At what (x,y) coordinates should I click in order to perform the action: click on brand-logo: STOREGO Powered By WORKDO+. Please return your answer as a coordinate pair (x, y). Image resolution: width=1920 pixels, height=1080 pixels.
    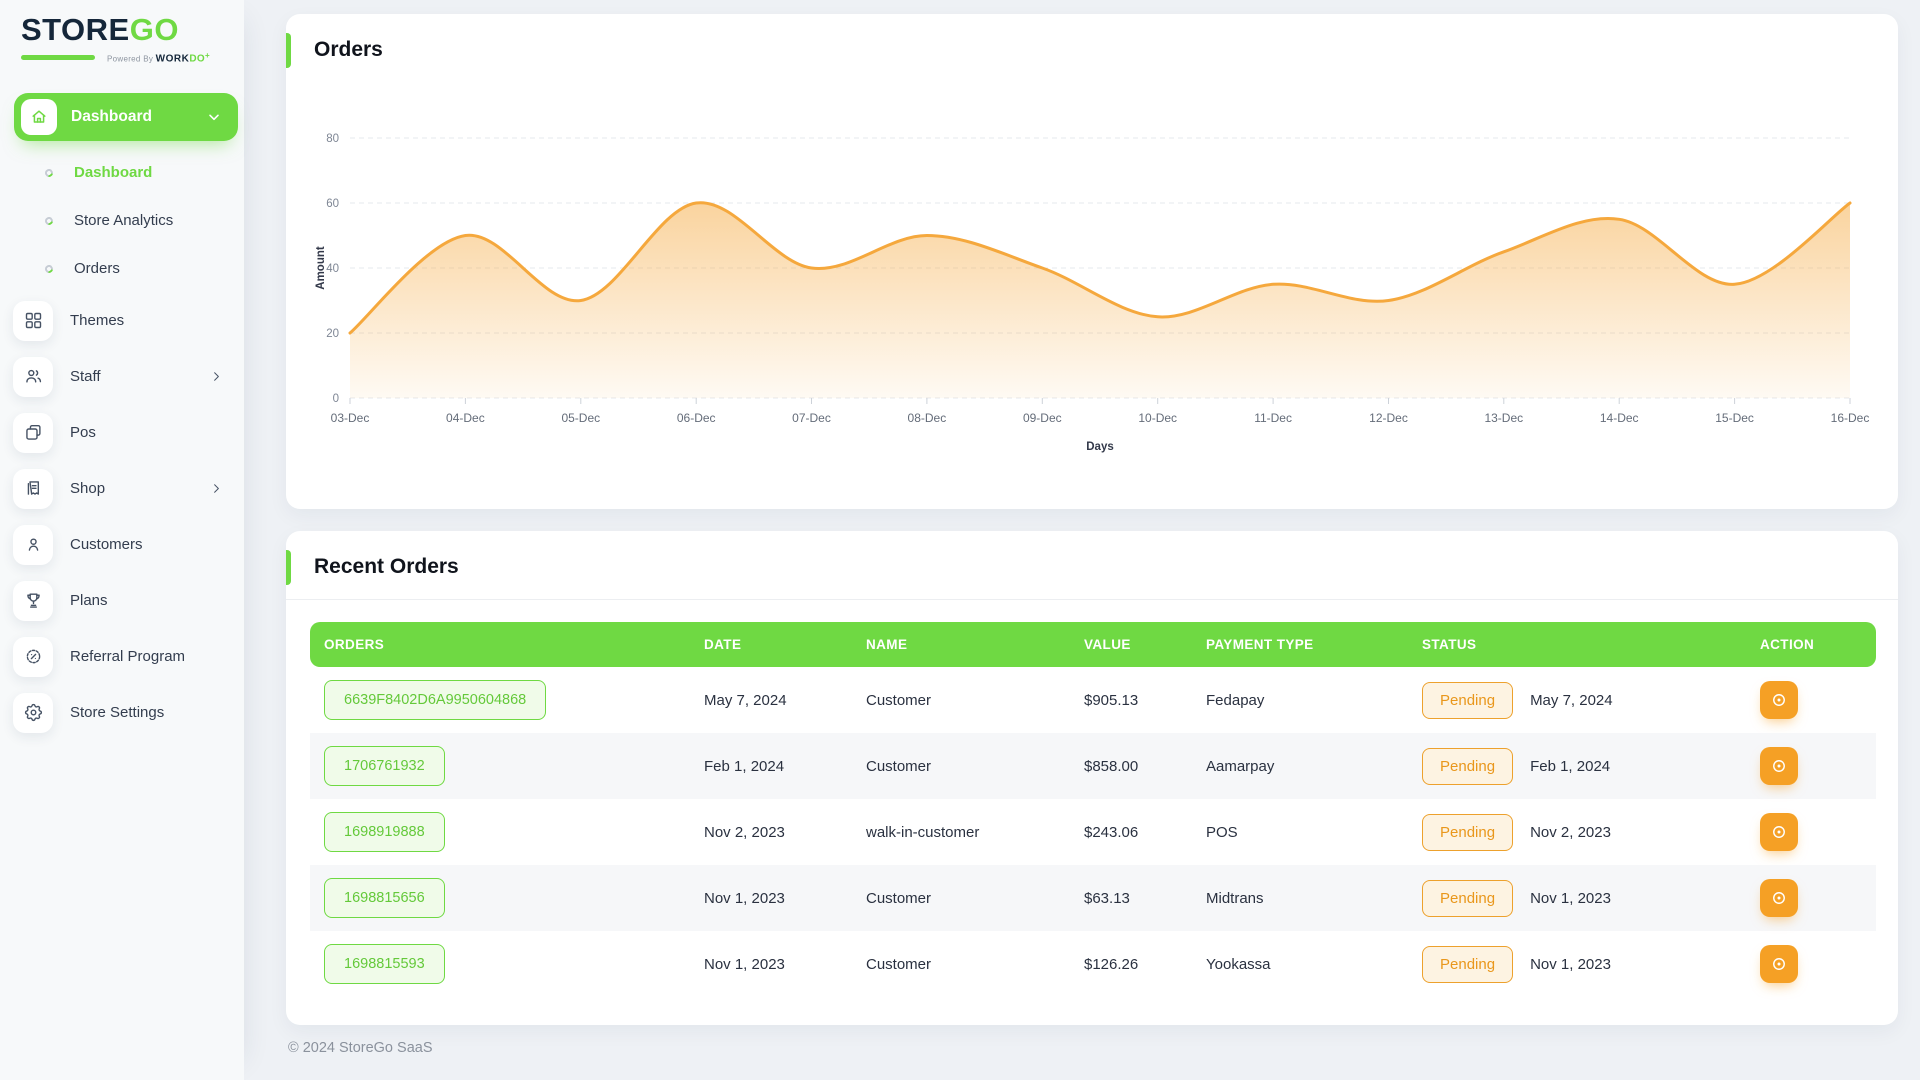
    Looking at the image, I should click on (122, 39).